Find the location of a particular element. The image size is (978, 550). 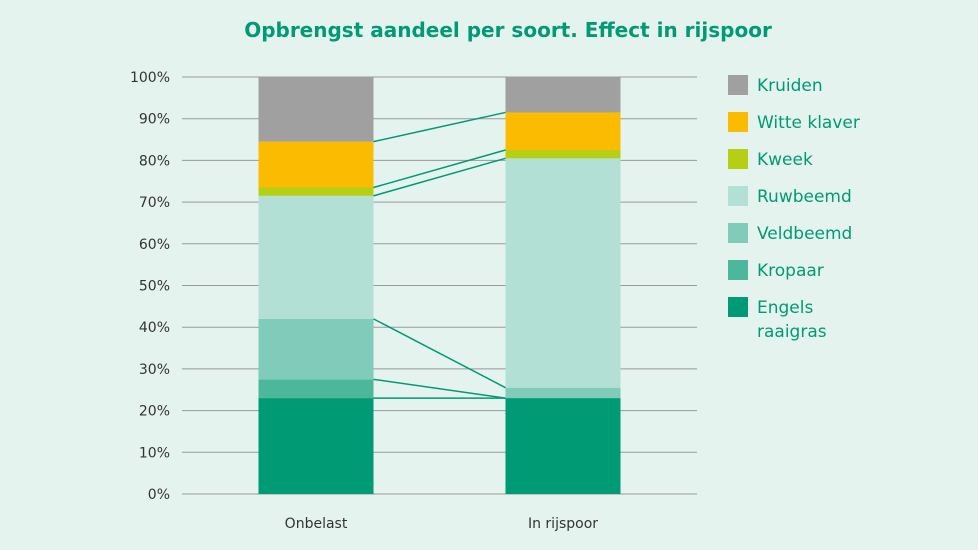

y-tick-label: 50% is located at coordinates (154, 287).